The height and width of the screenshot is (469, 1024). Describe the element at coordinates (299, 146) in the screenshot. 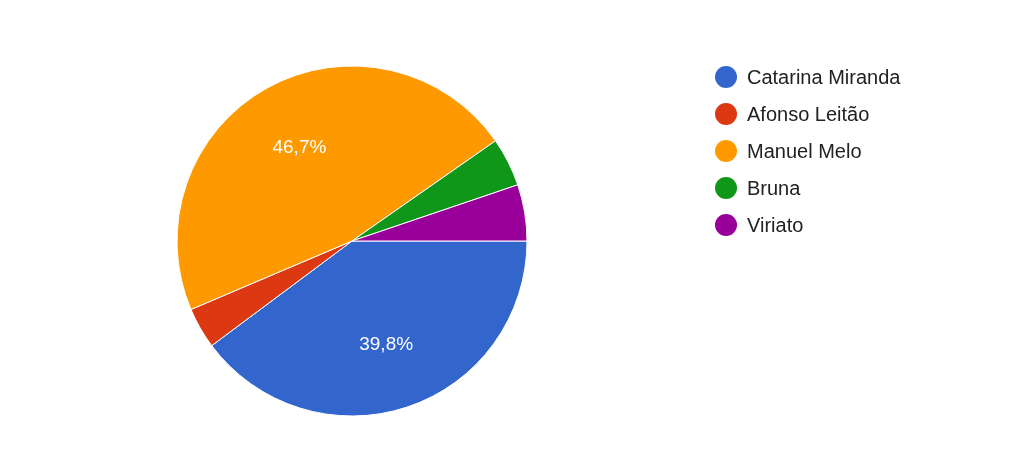

I see `data-label: 46,7%` at that location.